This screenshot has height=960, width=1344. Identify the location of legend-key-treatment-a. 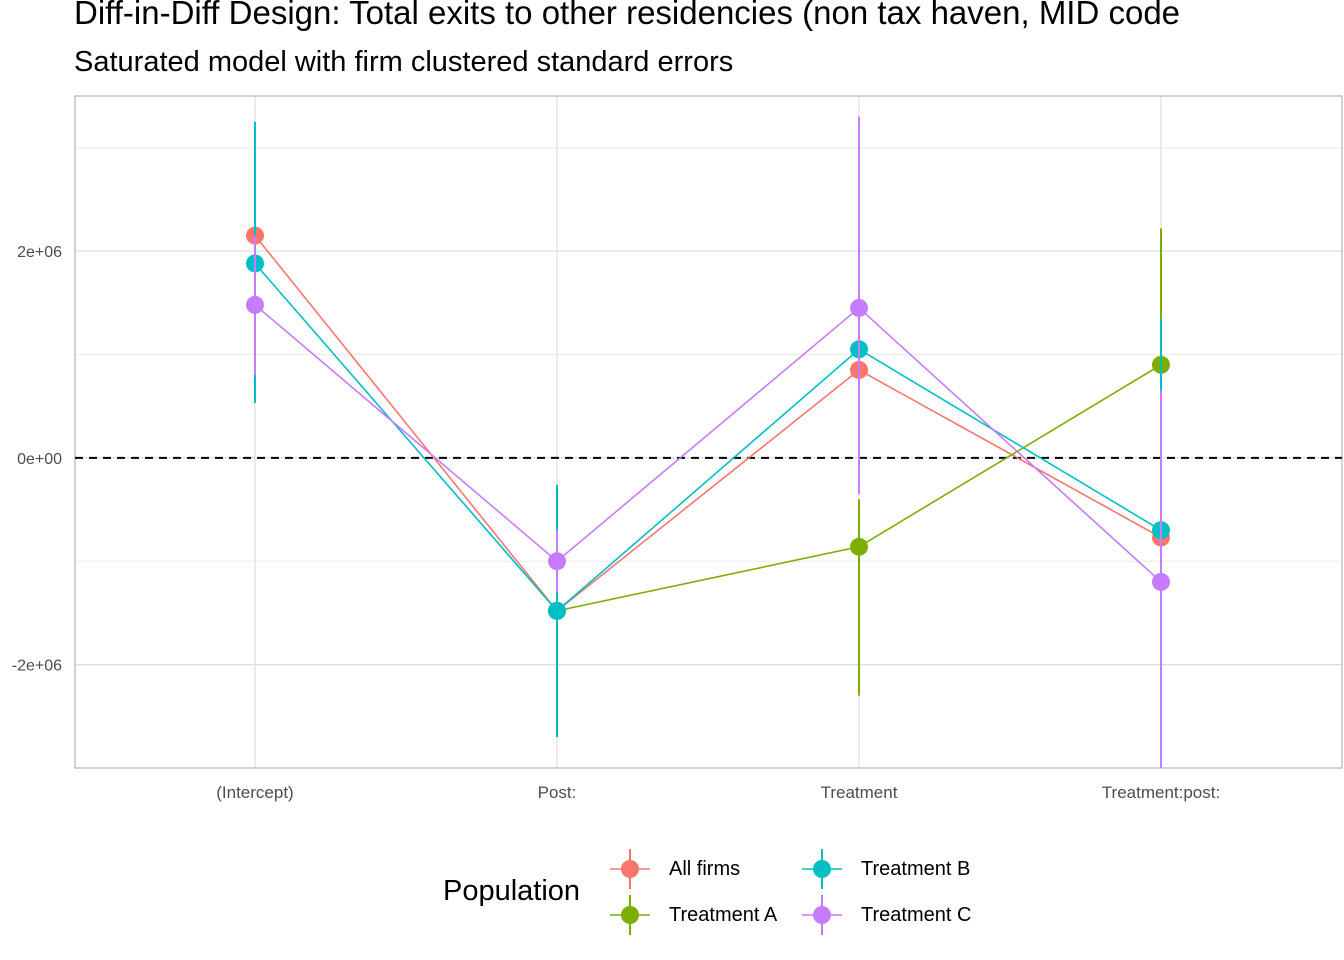
(630, 915).